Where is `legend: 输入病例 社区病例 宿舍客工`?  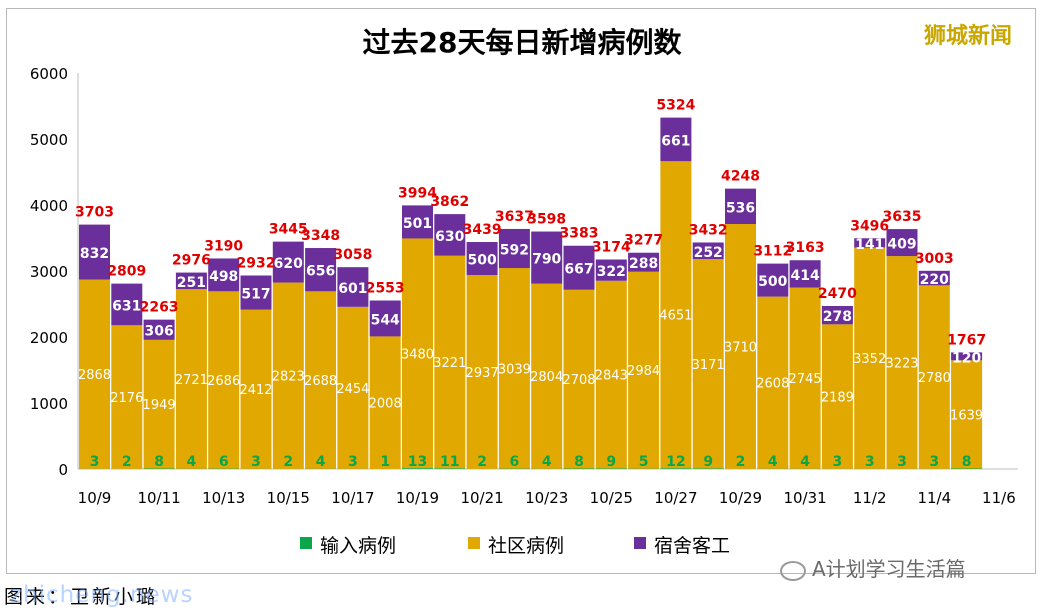 legend: 输入病例 社区病例 宿舍客工 is located at coordinates (515, 546).